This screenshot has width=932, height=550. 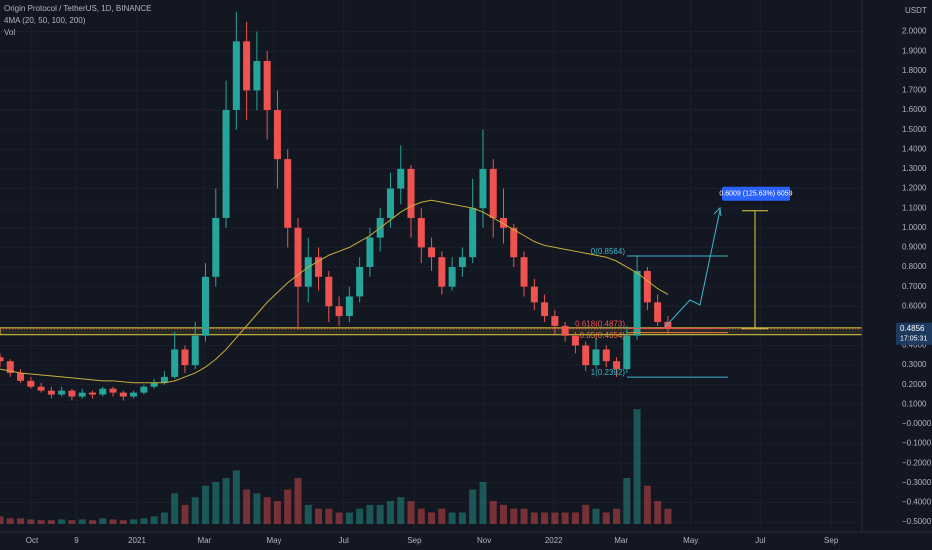 What do you see at coordinates (914, 305) in the screenshot?
I see `y-tick-label: 0.6000` at bounding box center [914, 305].